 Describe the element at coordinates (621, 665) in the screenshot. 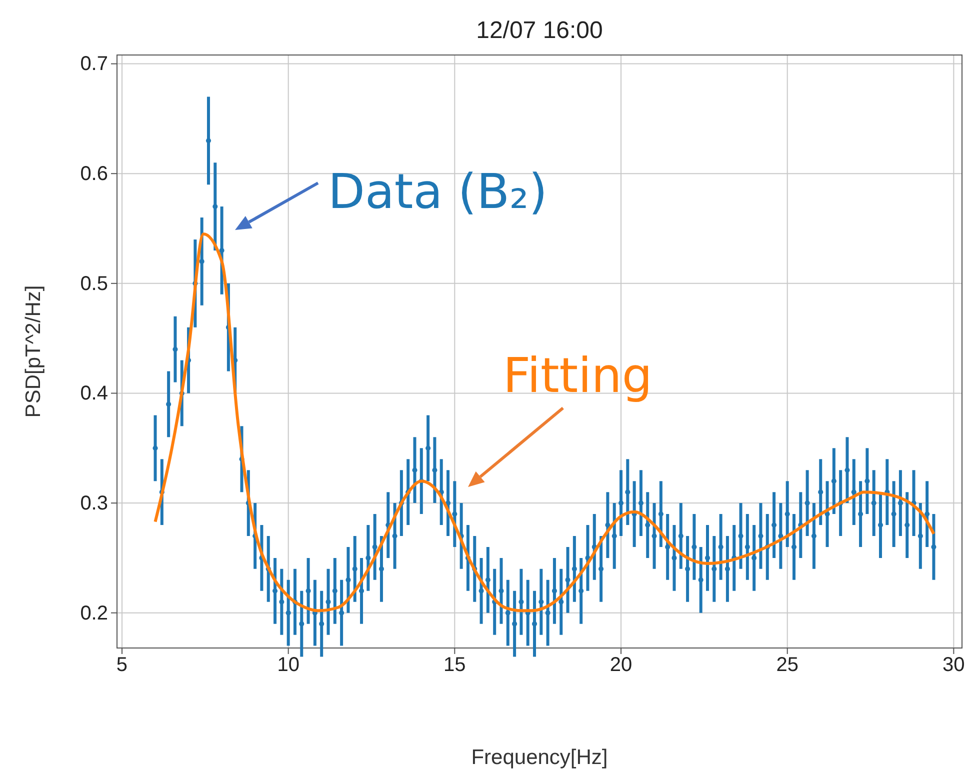

I see `x-tick-label: 20` at that location.